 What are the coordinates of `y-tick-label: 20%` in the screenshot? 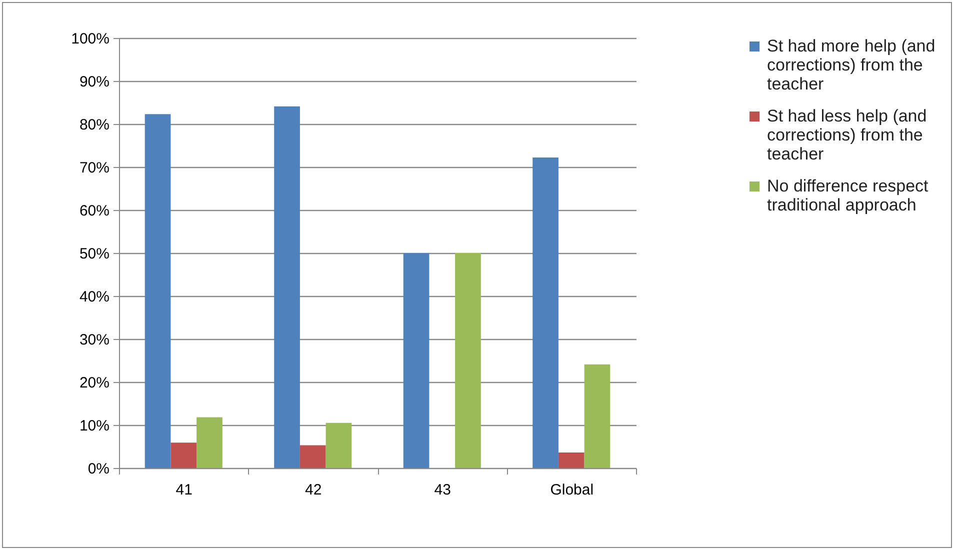 It's located at (94, 383).